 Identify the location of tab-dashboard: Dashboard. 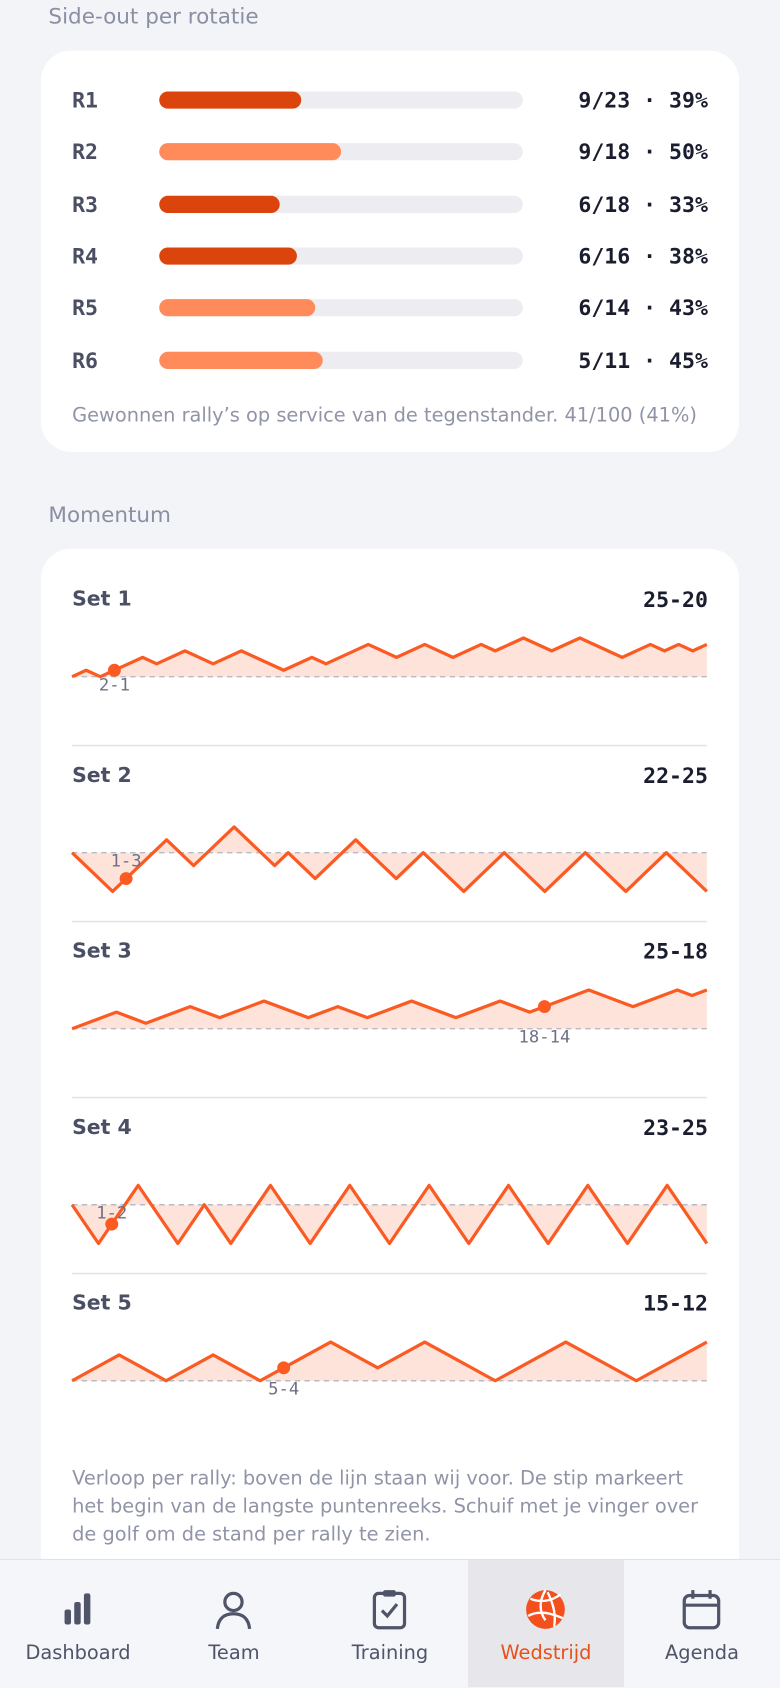
(78, 1623).